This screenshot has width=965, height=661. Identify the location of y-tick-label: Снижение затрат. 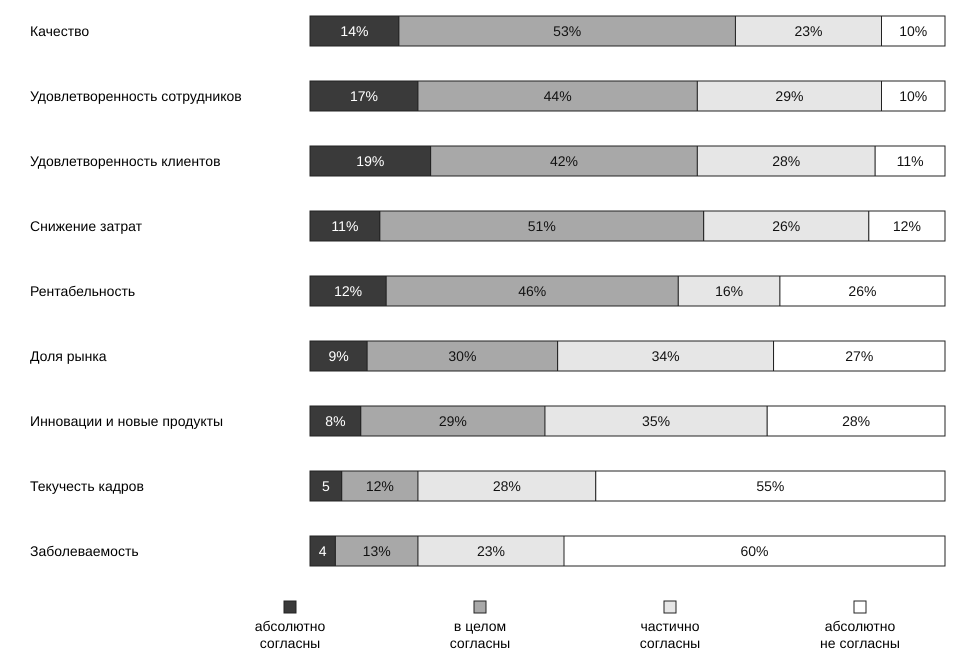
(86, 226).